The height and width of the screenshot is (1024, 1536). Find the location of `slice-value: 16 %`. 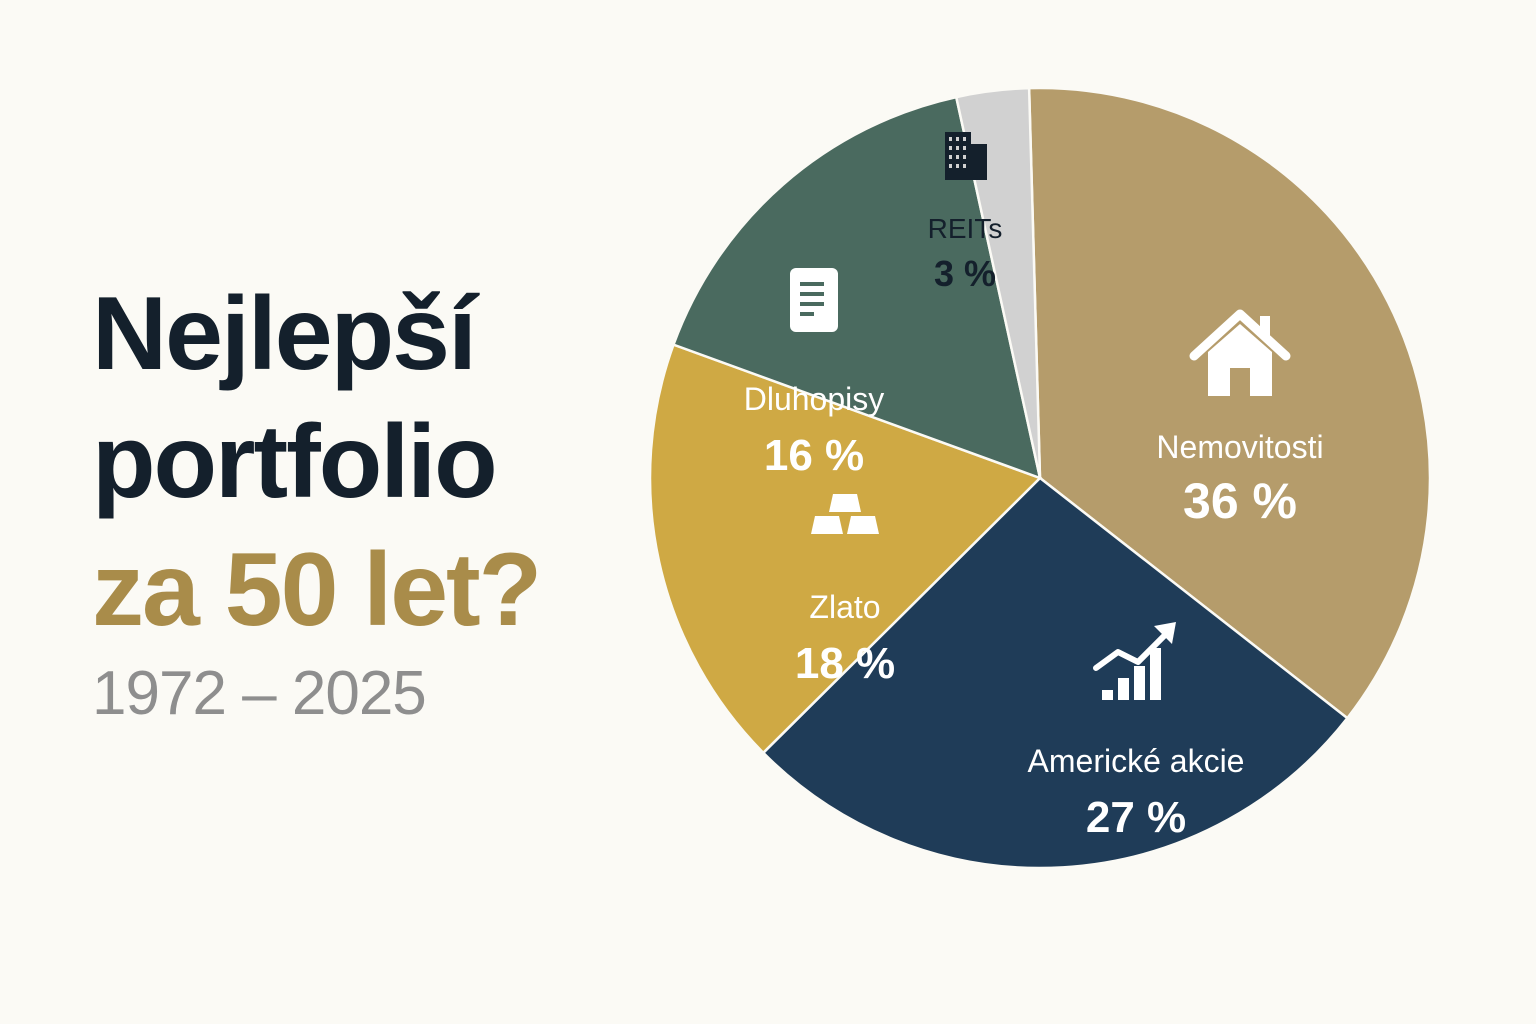

slice-value: 16 % is located at coordinates (814, 455).